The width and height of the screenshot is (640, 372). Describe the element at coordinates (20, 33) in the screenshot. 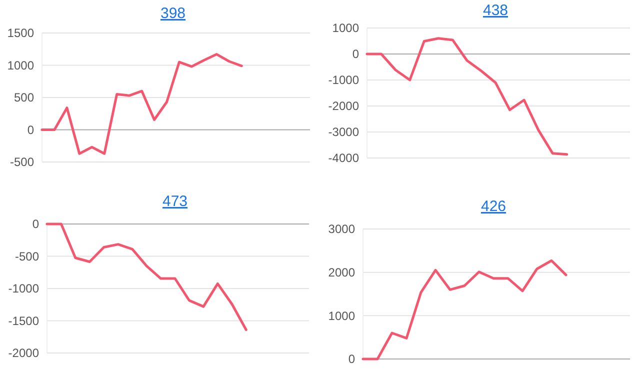

I see `y-tick-label: 1500` at that location.